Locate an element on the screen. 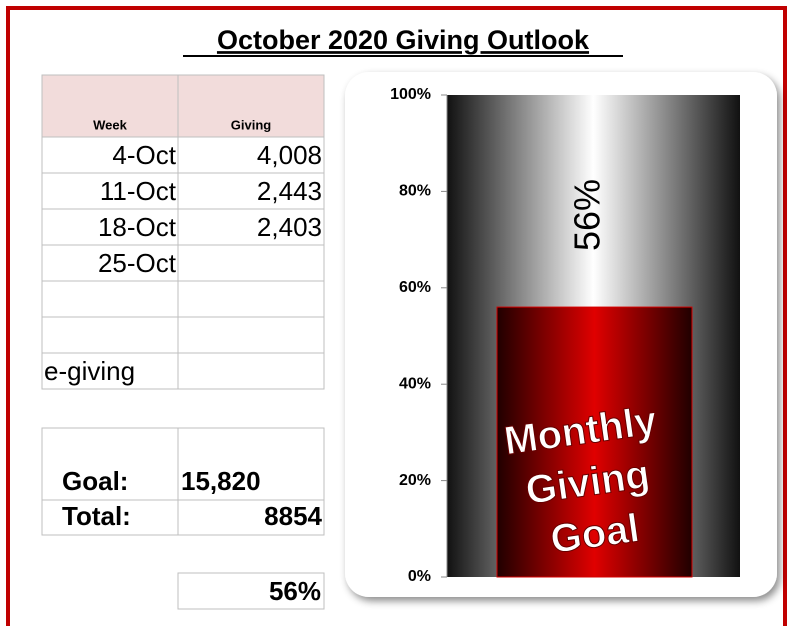 The height and width of the screenshot is (626, 797). value-label: 56% is located at coordinates (587, 215).